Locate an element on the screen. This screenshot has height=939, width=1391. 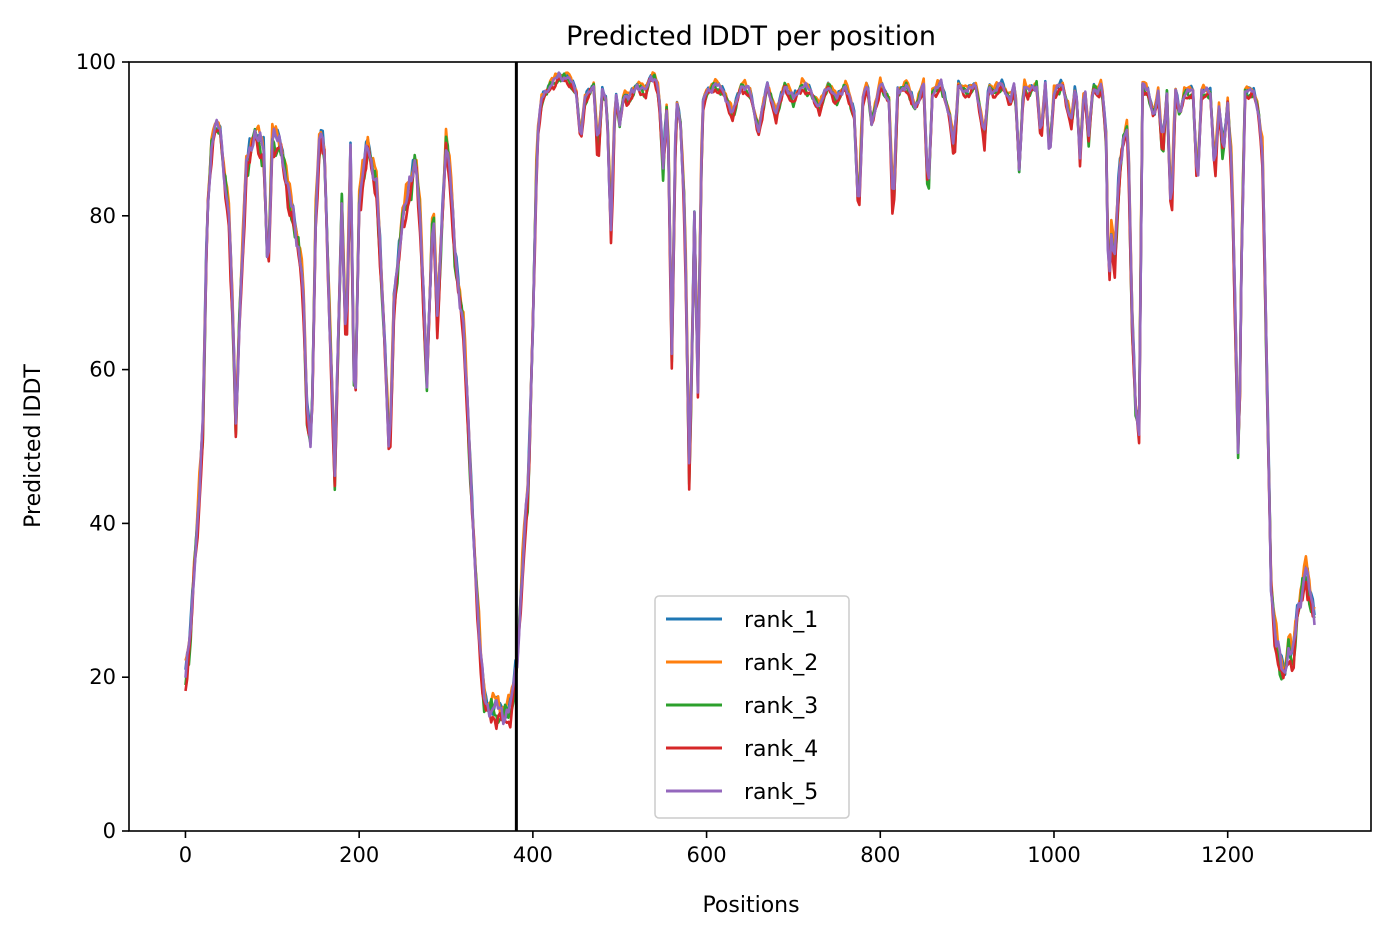
legend-box is located at coordinates (752, 707).